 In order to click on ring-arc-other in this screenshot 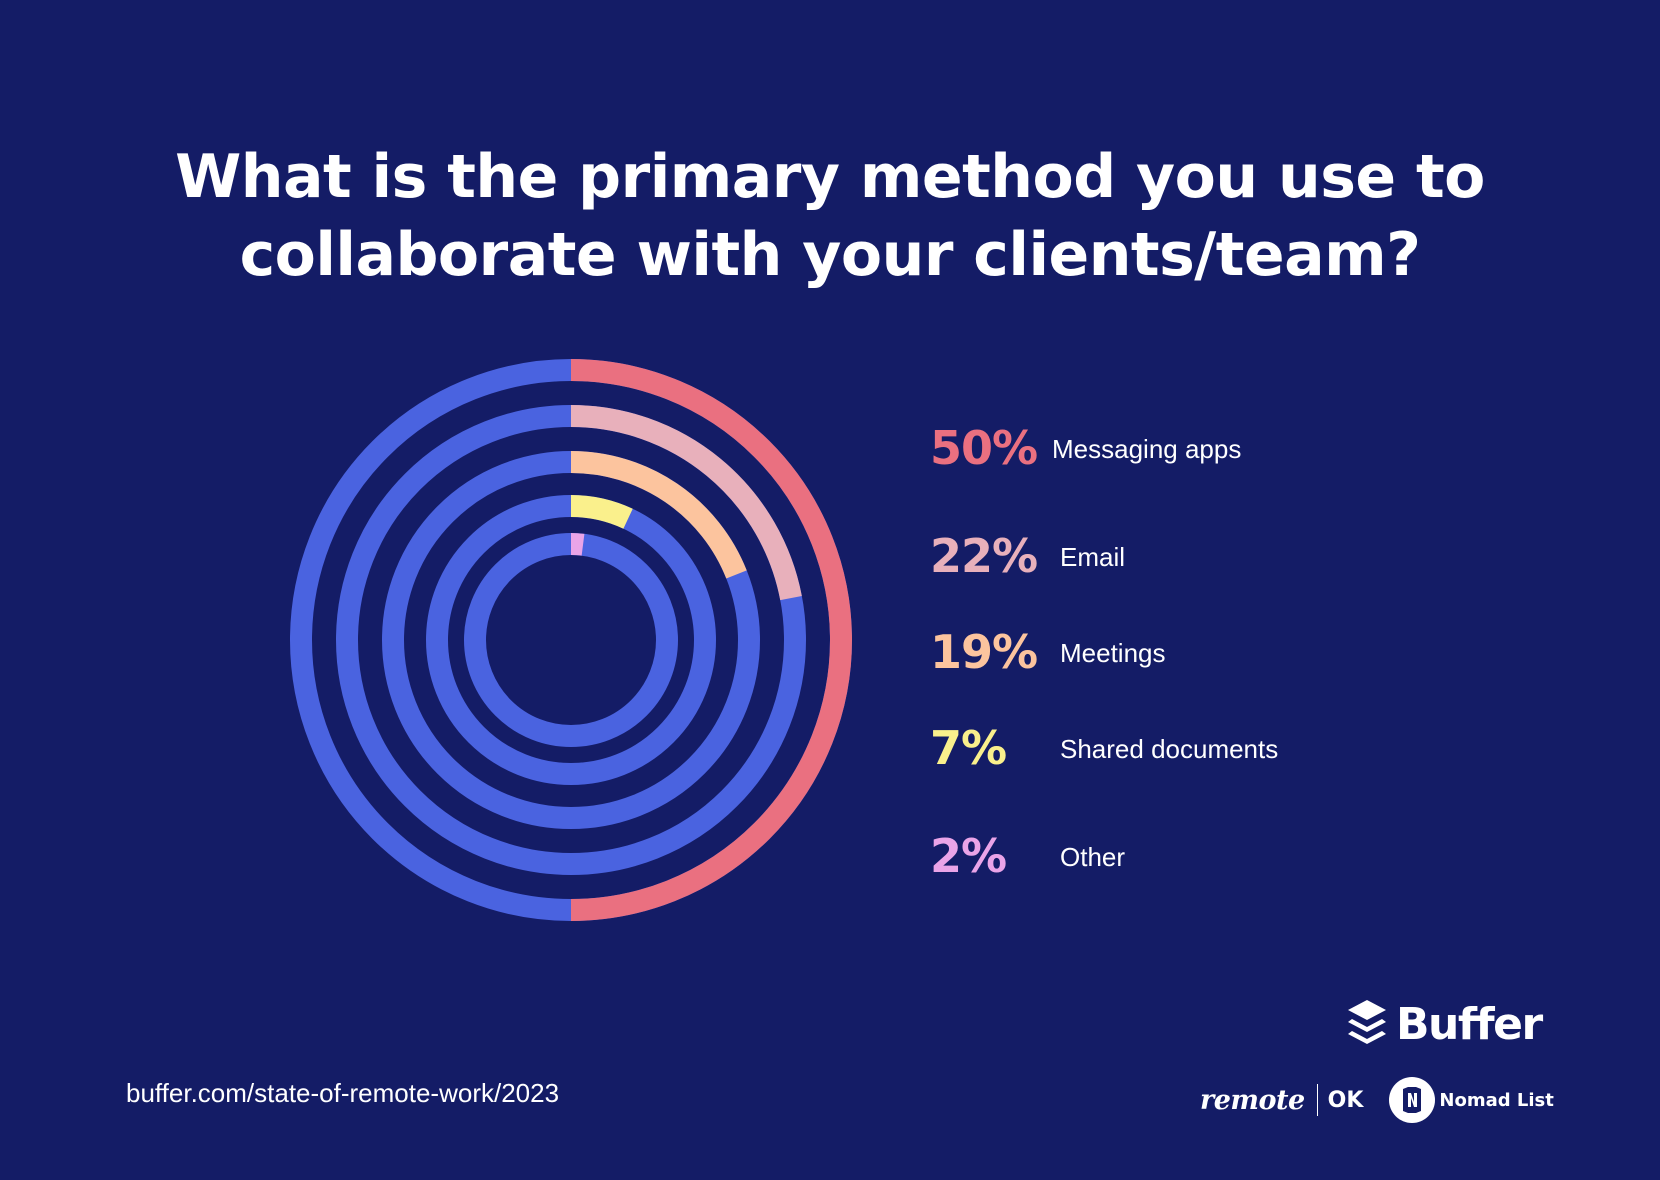, I will do `click(577, 544)`.